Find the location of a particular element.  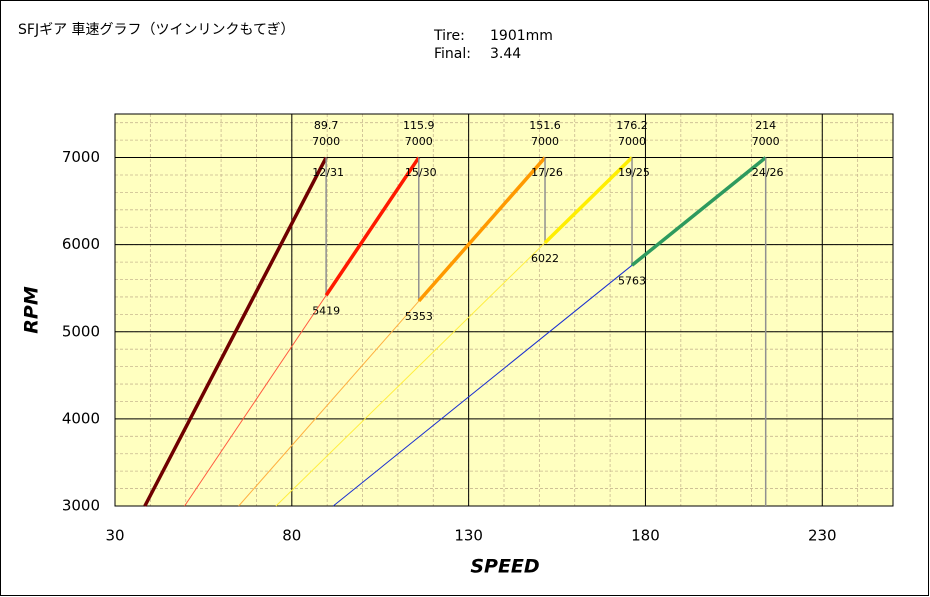

speed-label: 115.9 is located at coordinates (419, 125).